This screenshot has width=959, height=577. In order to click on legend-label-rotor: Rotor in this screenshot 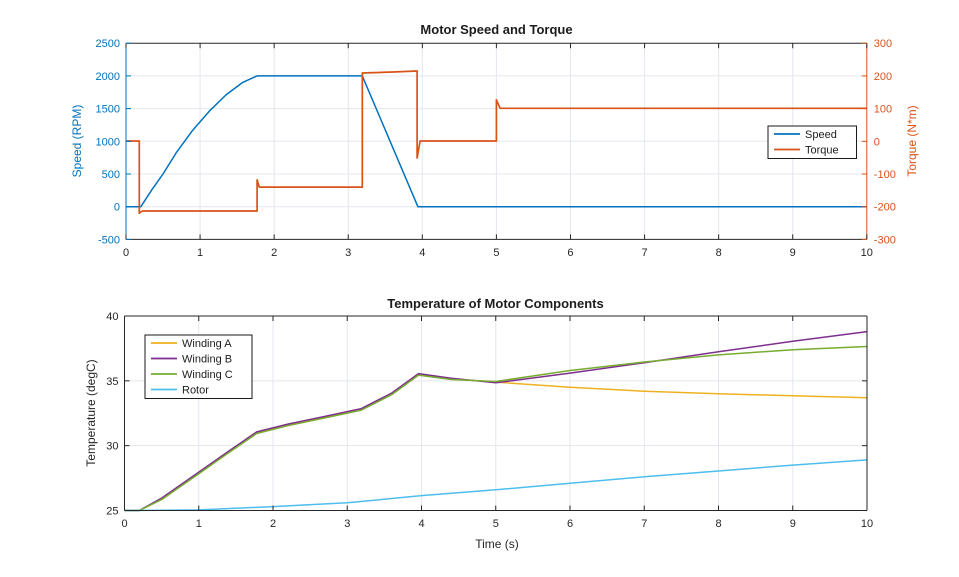, I will do `click(195, 391)`.